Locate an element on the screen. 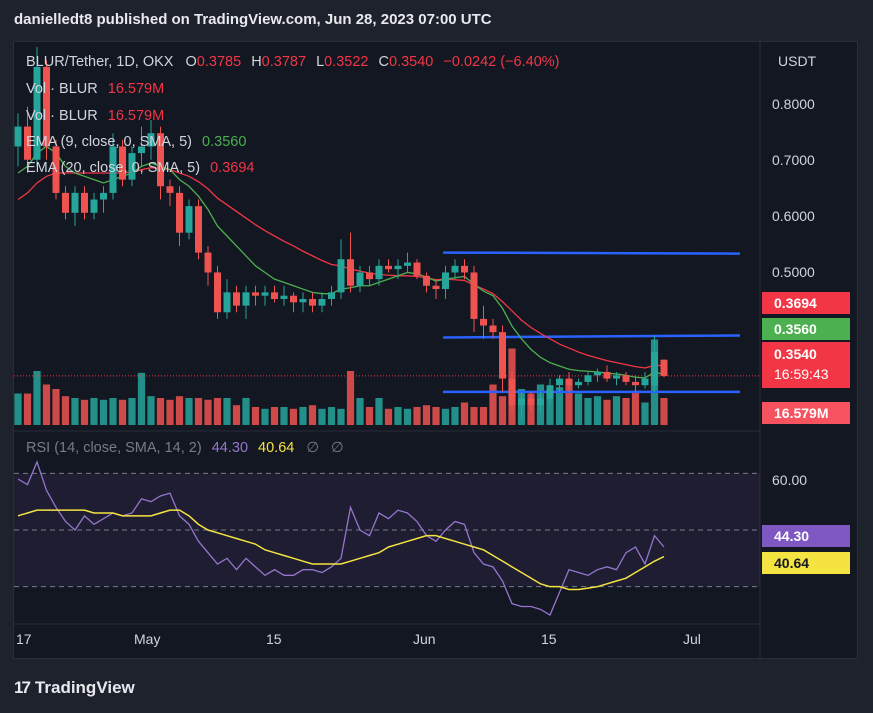  close-price-tag: 0.3540 16:59:43 is located at coordinates (806, 365).